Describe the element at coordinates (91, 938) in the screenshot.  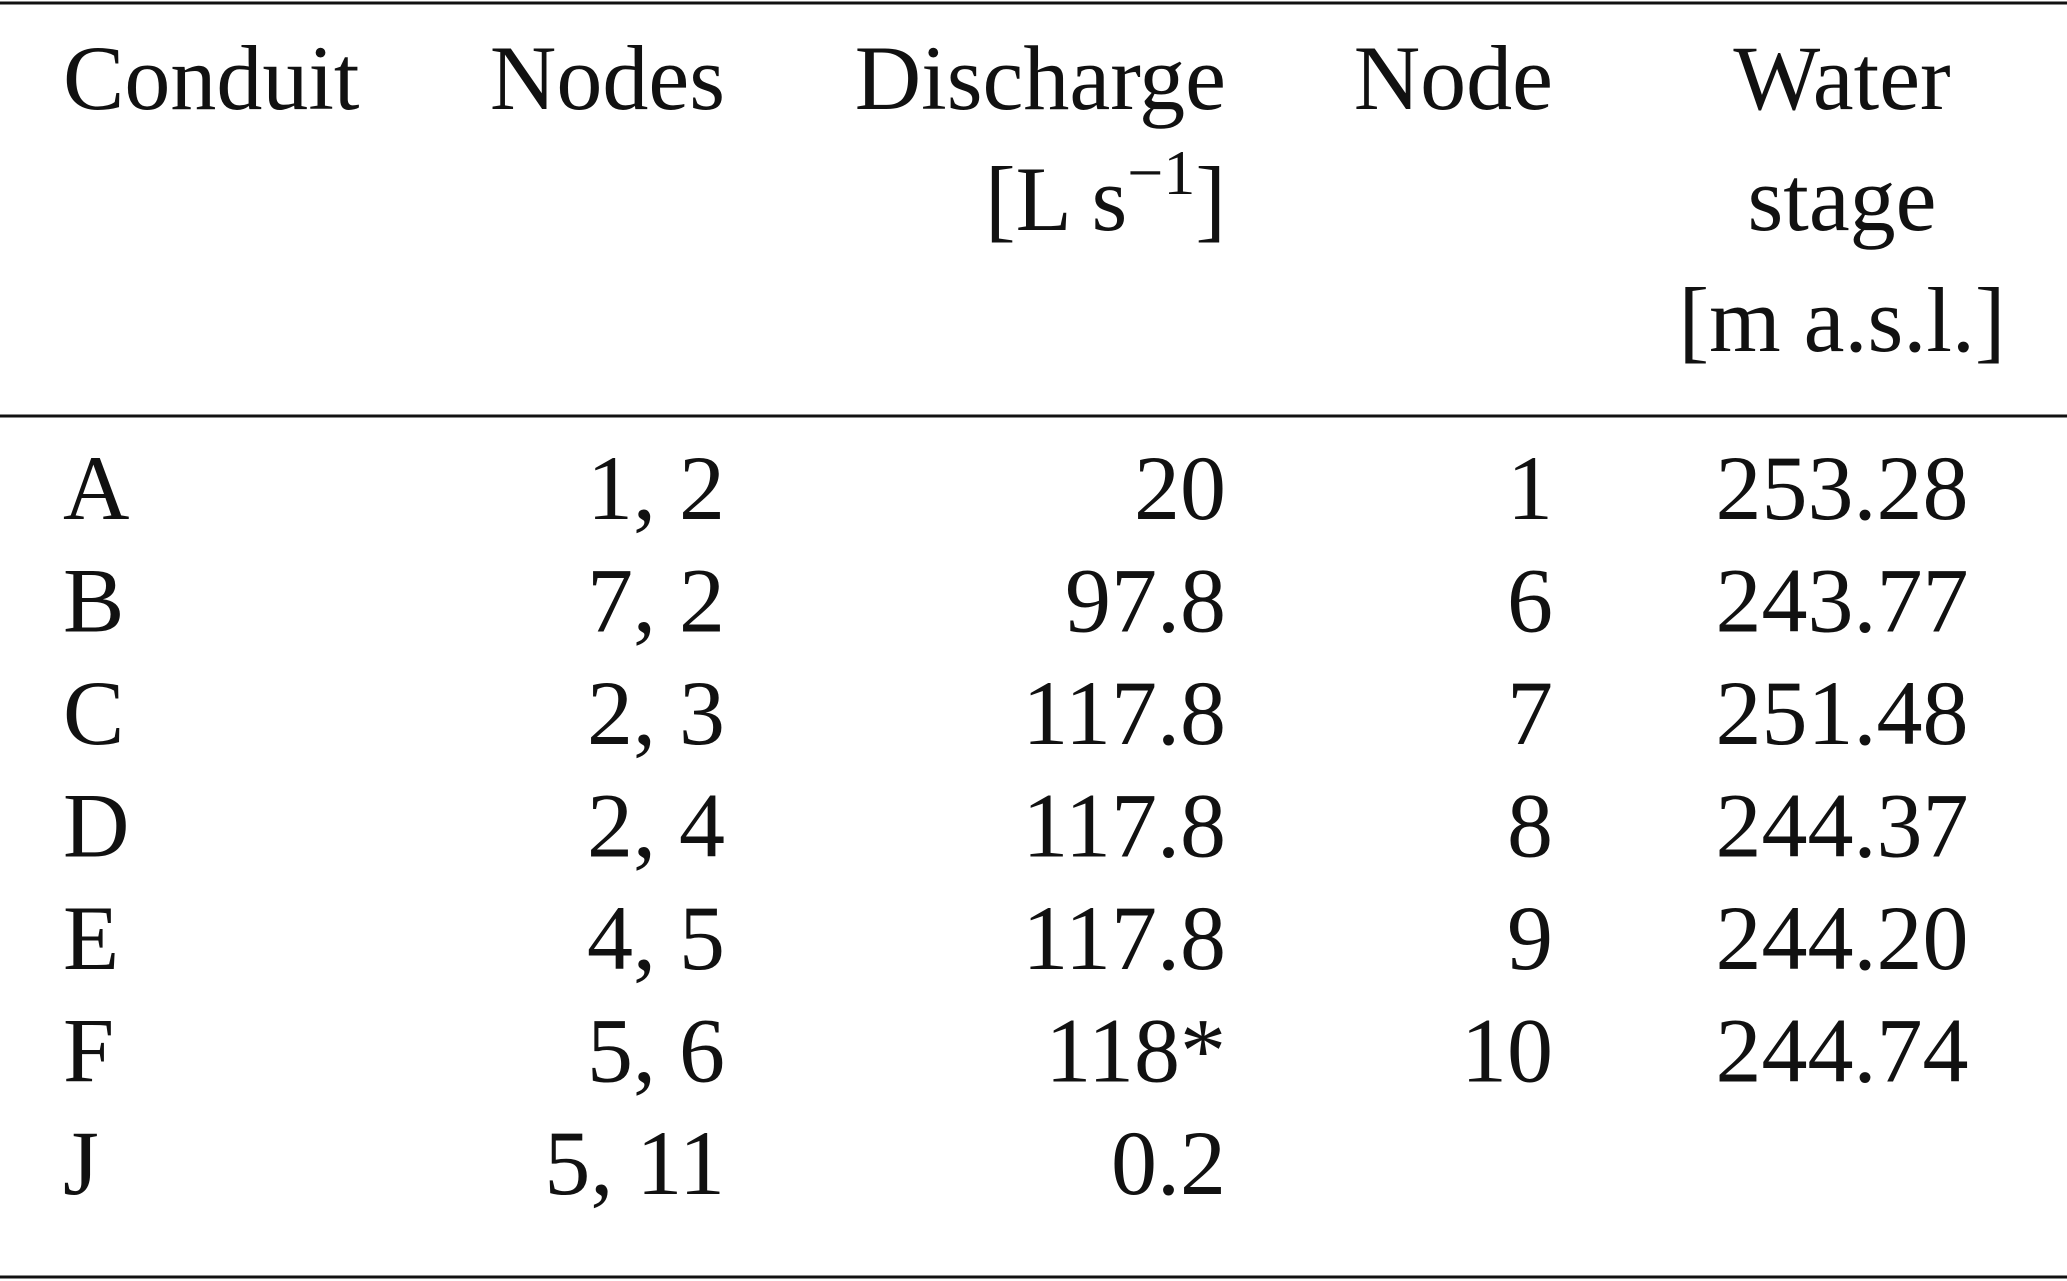
I see `table-cell: E` at that location.